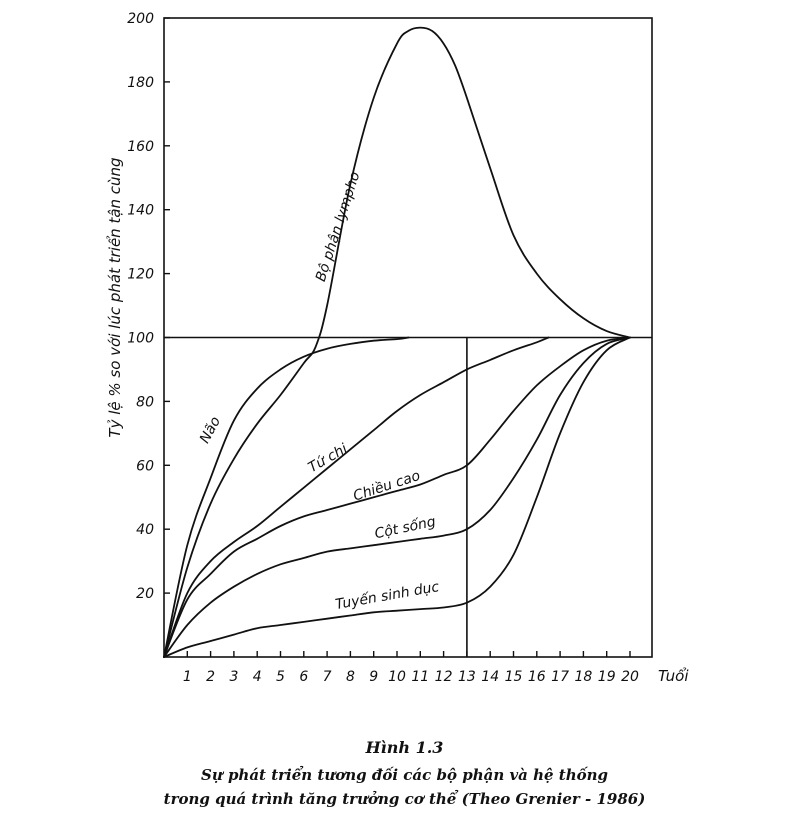  What do you see at coordinates (560, 677) in the screenshot?
I see `x-tick-label: 17` at bounding box center [560, 677].